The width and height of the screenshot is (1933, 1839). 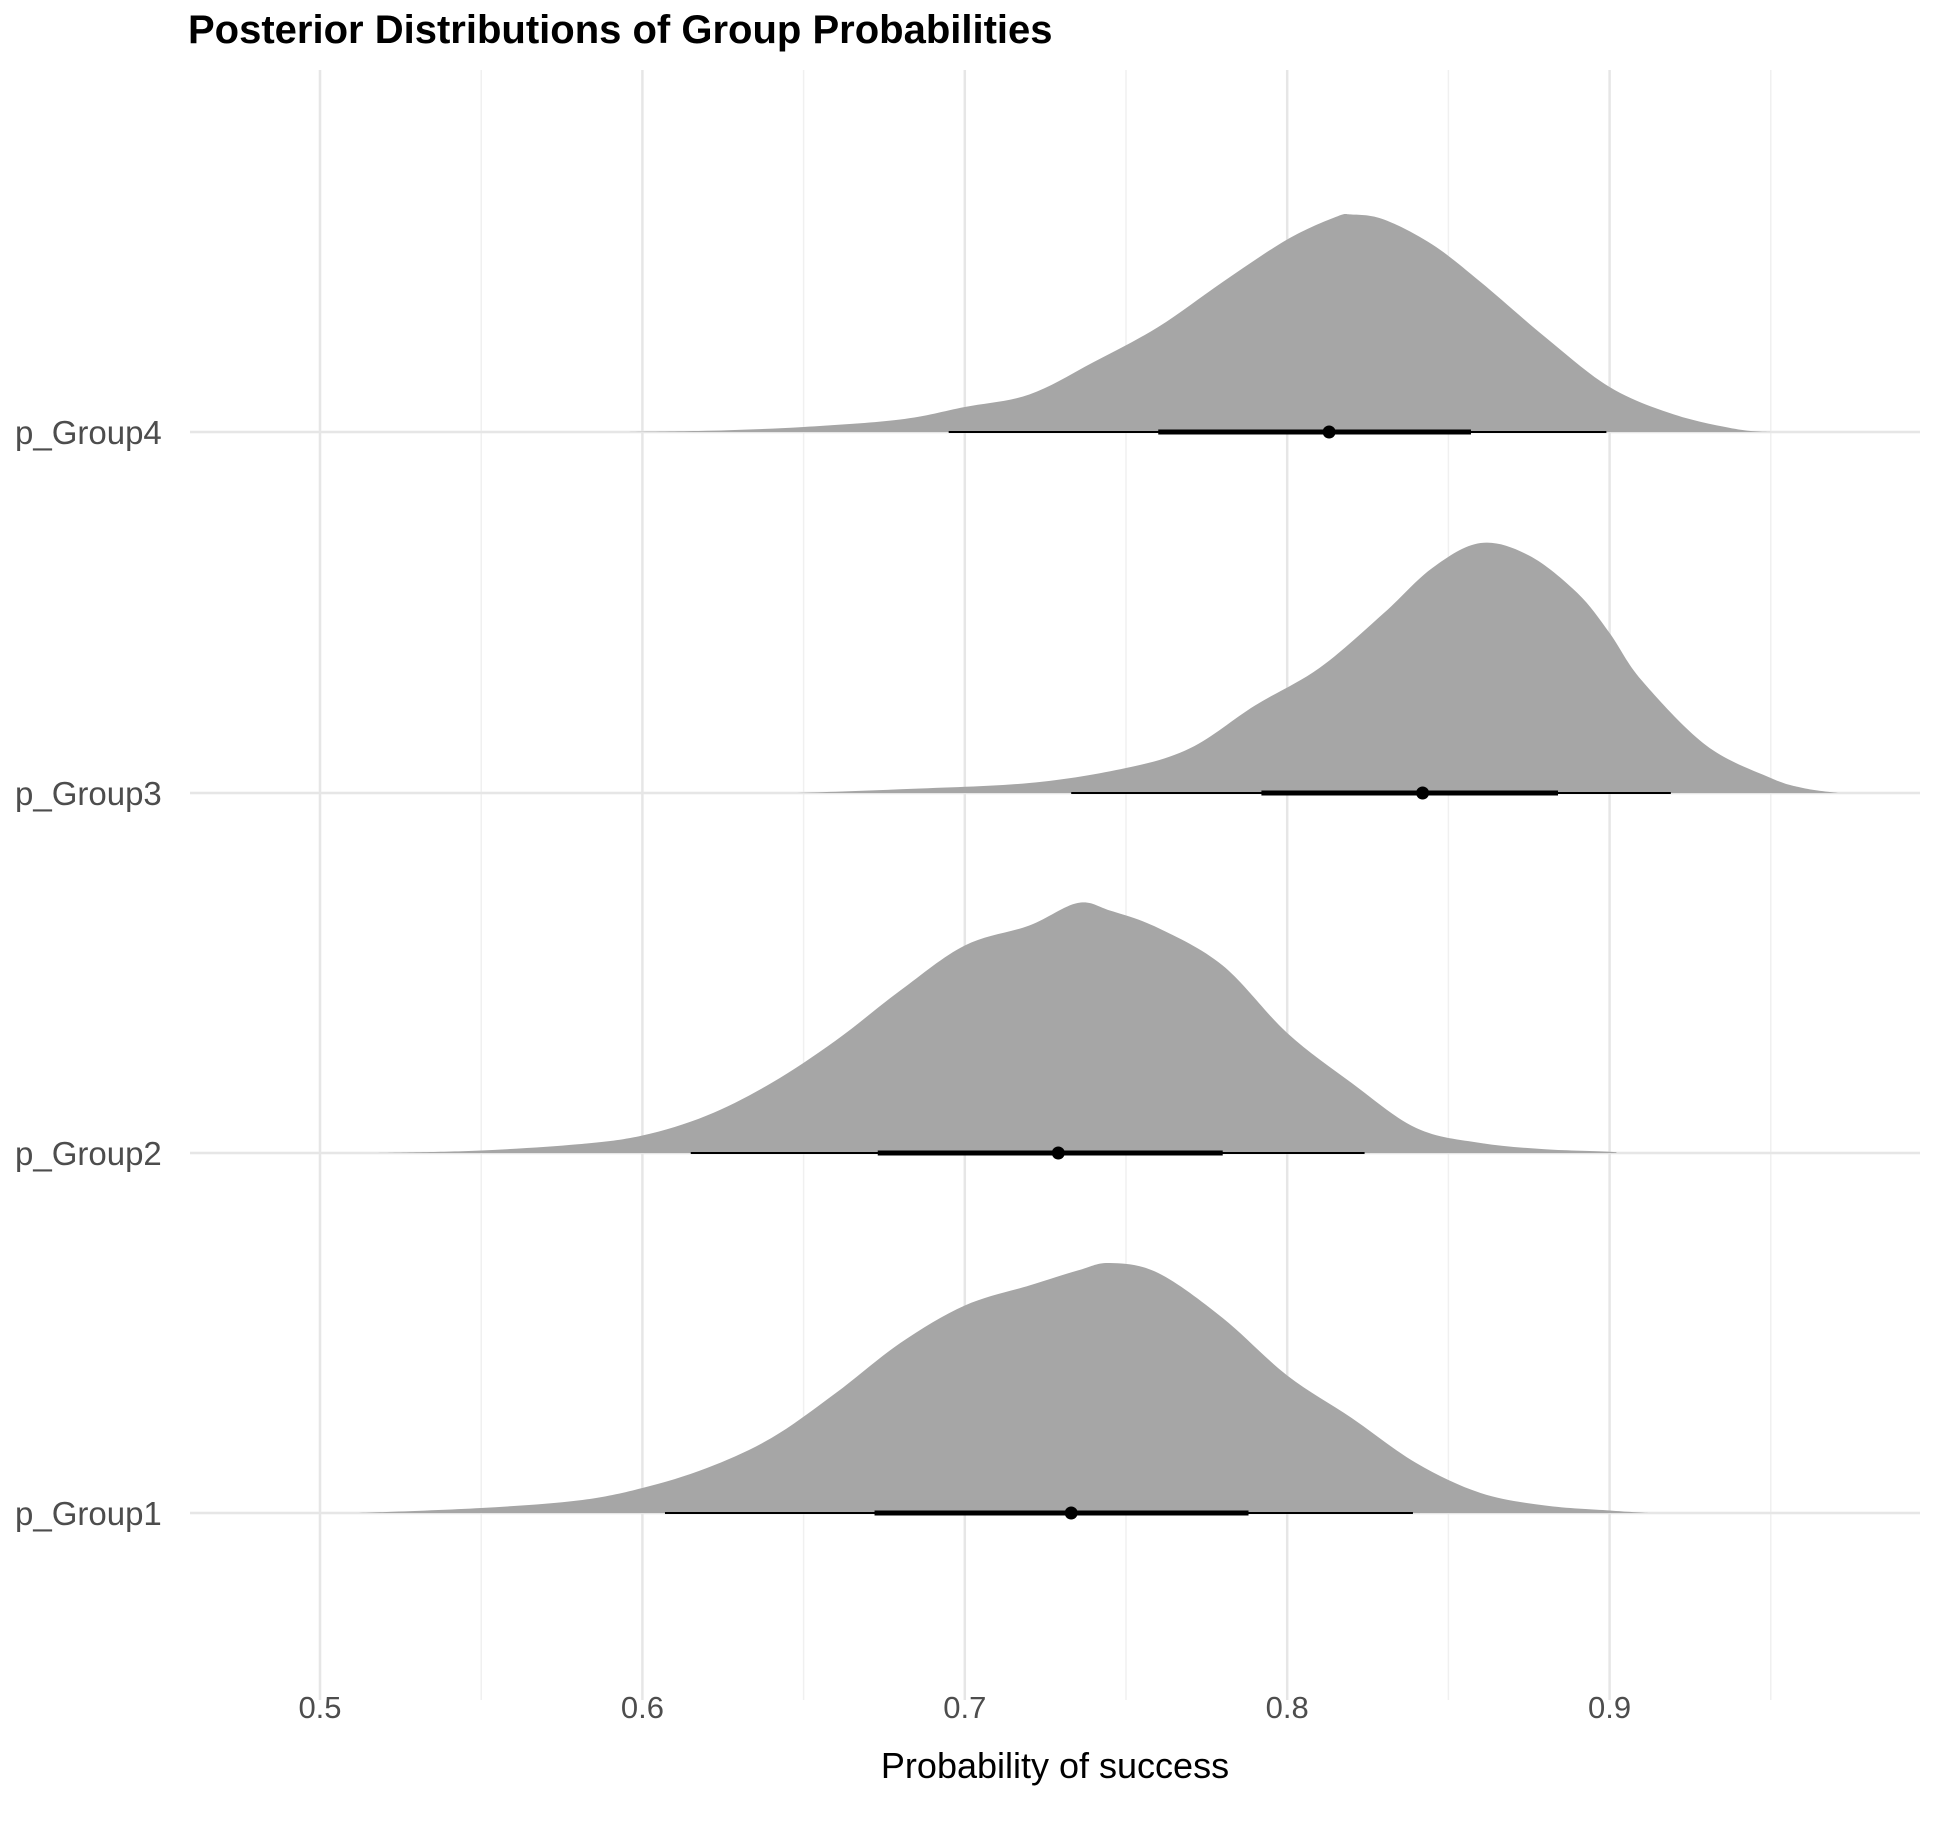 What do you see at coordinates (1423, 793) in the screenshot?
I see `point-estimate-p_Group3` at bounding box center [1423, 793].